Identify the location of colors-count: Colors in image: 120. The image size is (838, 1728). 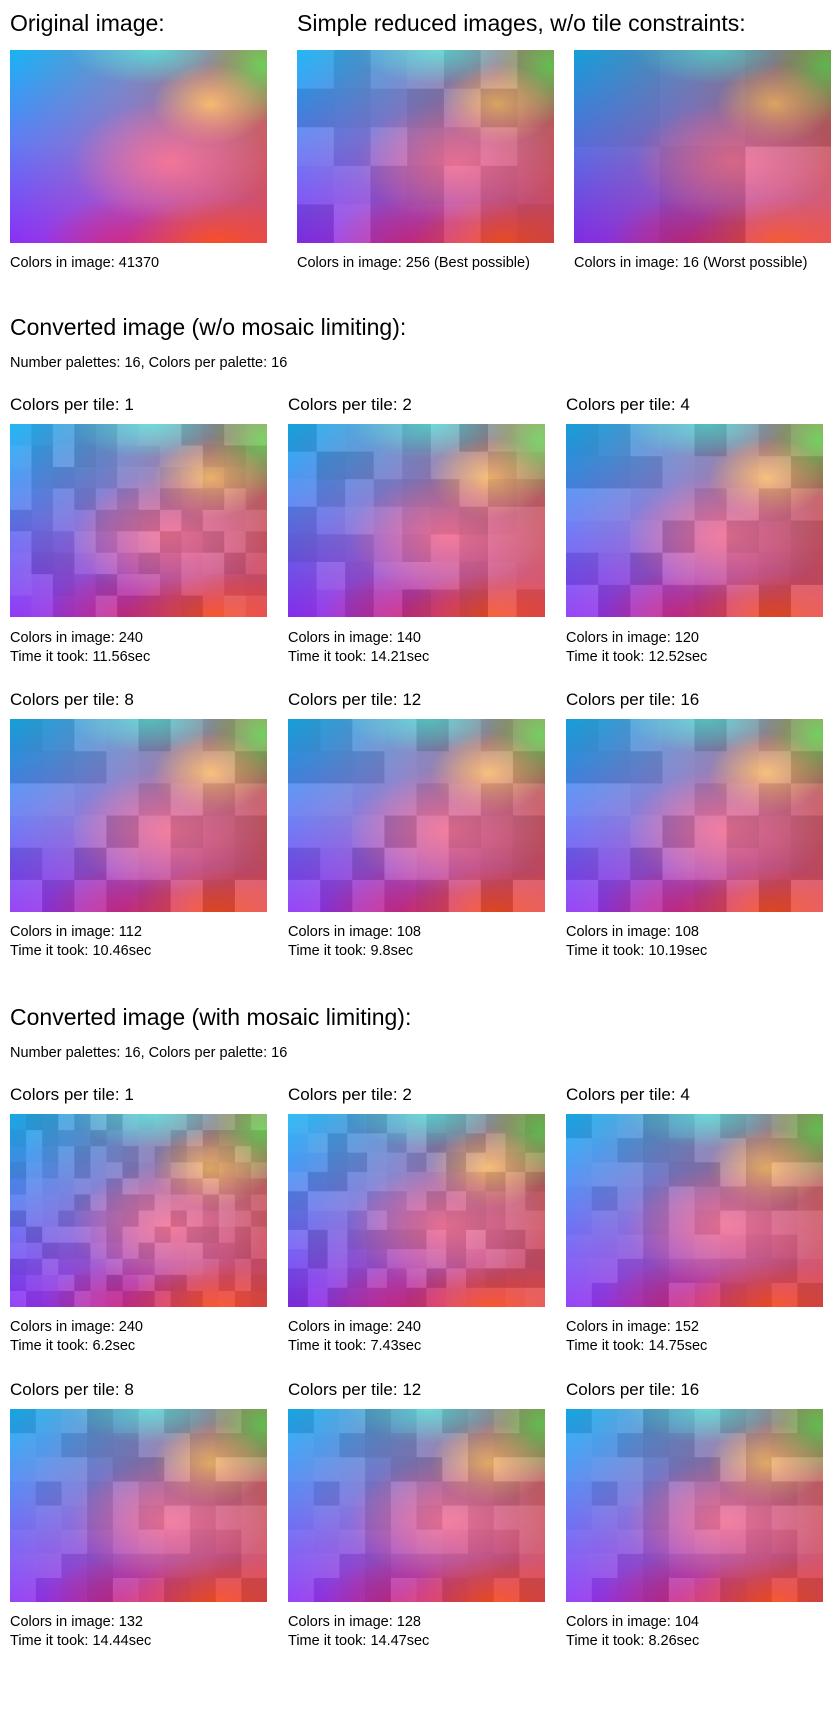
(632, 638).